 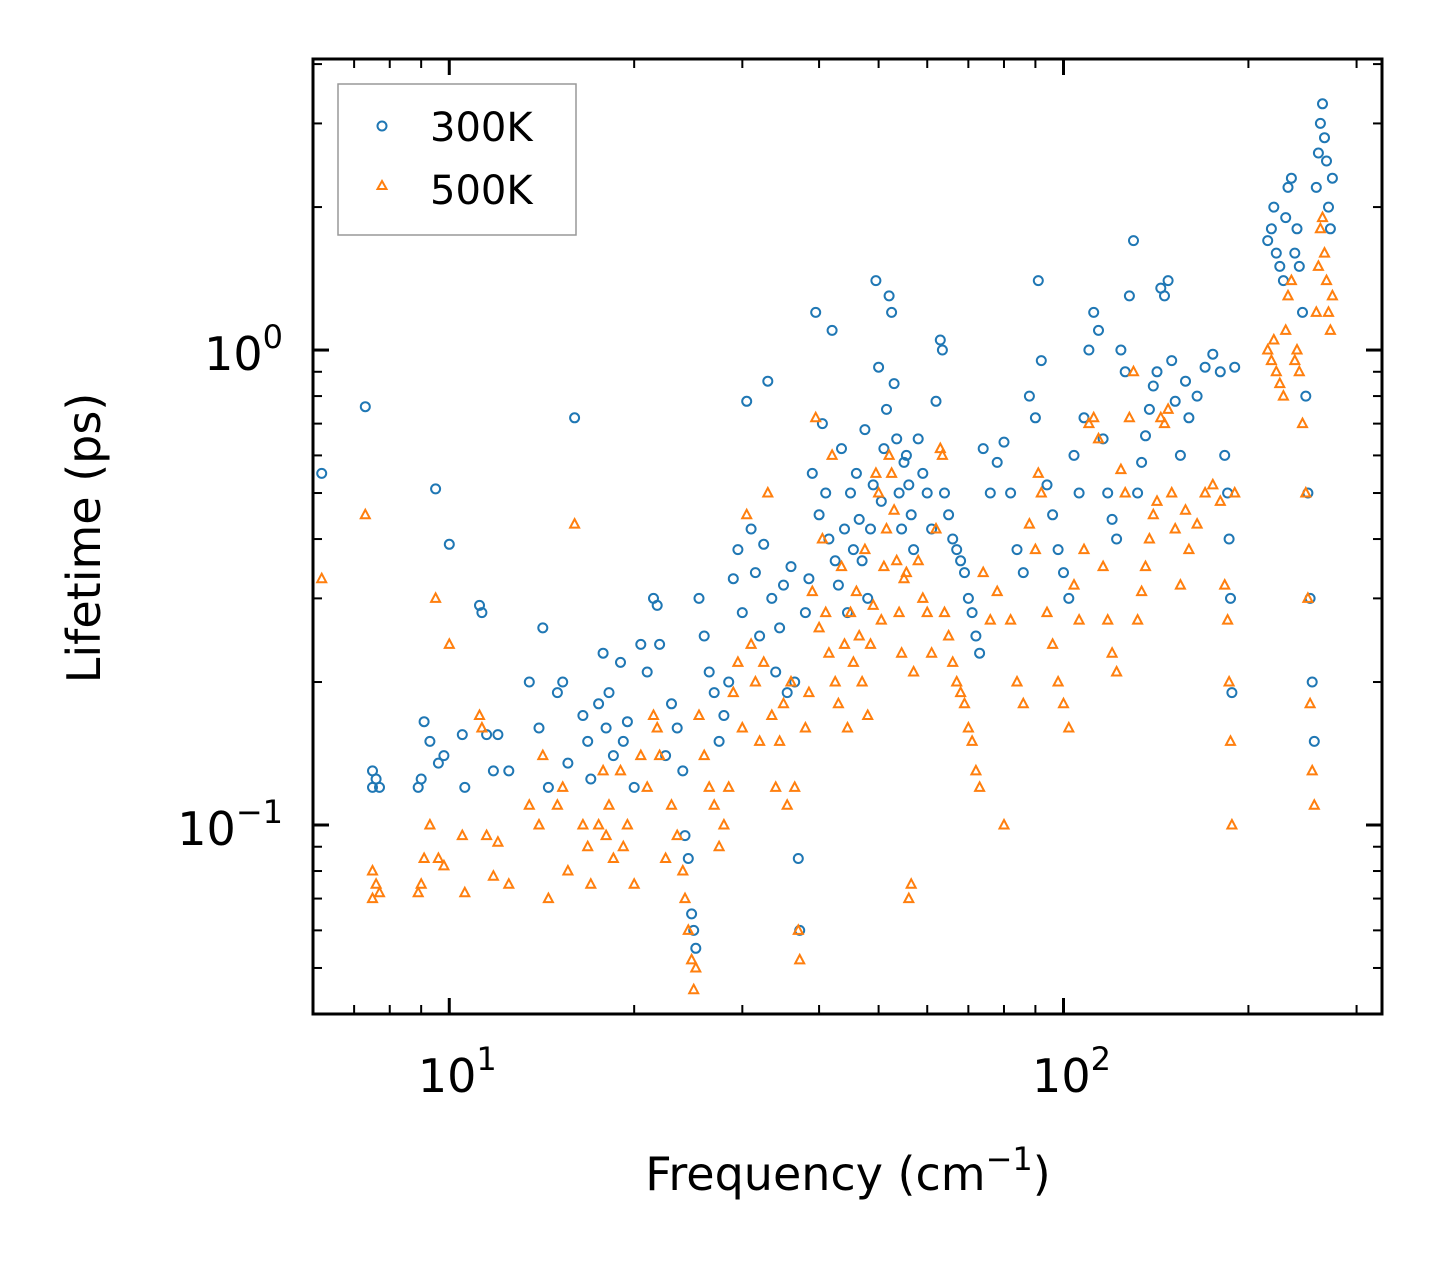 I want to click on legend-box, so click(x=457, y=159).